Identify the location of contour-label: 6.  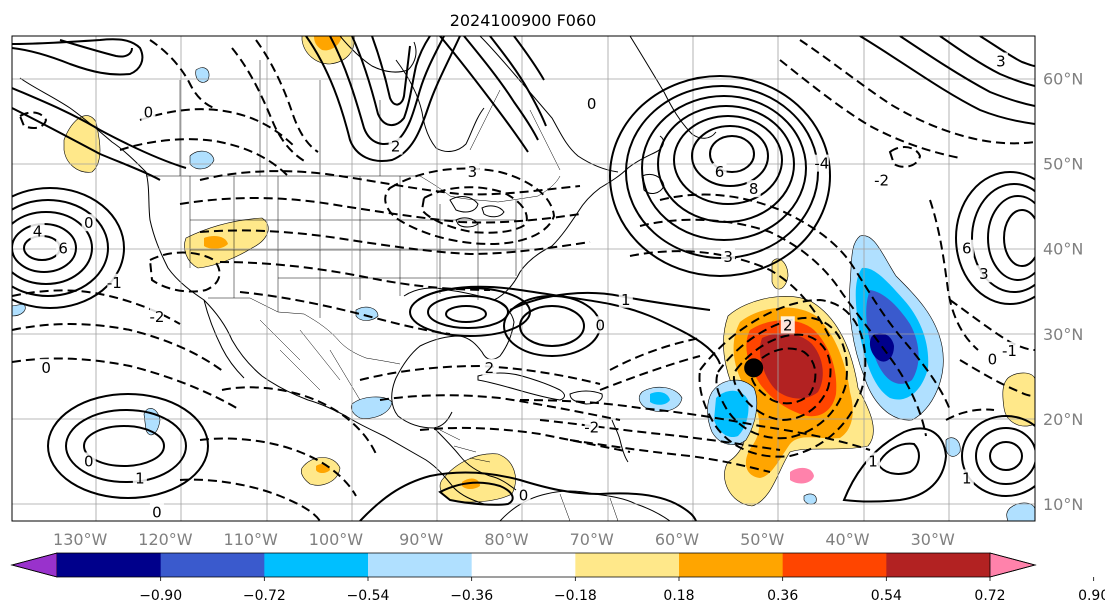
(967, 249).